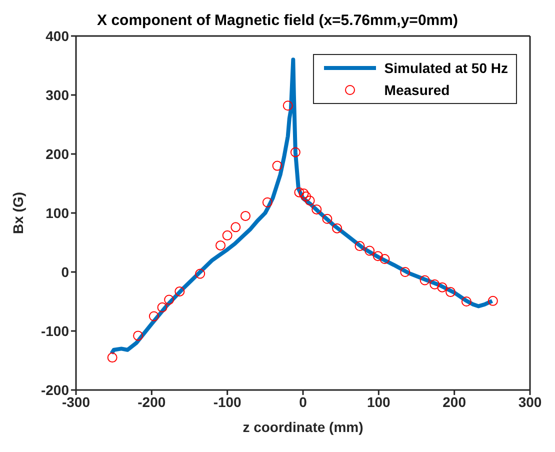  Describe the element at coordinates (55, 330) in the screenshot. I see `y-tick-label: -100` at that location.